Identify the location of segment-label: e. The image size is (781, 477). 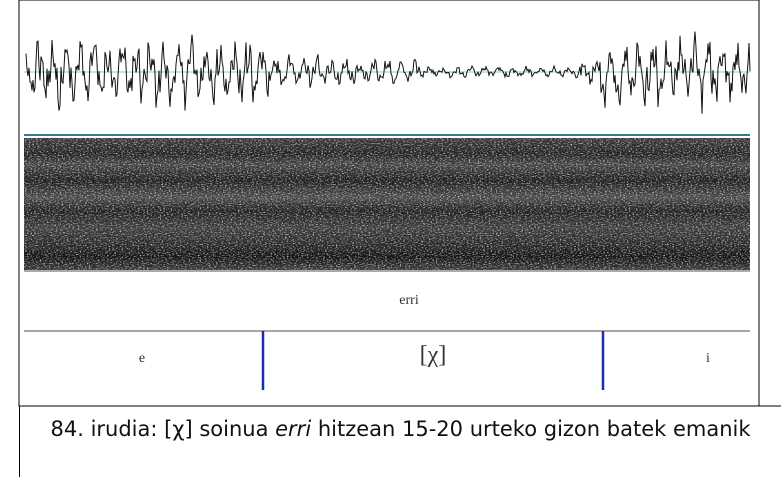
(142, 358).